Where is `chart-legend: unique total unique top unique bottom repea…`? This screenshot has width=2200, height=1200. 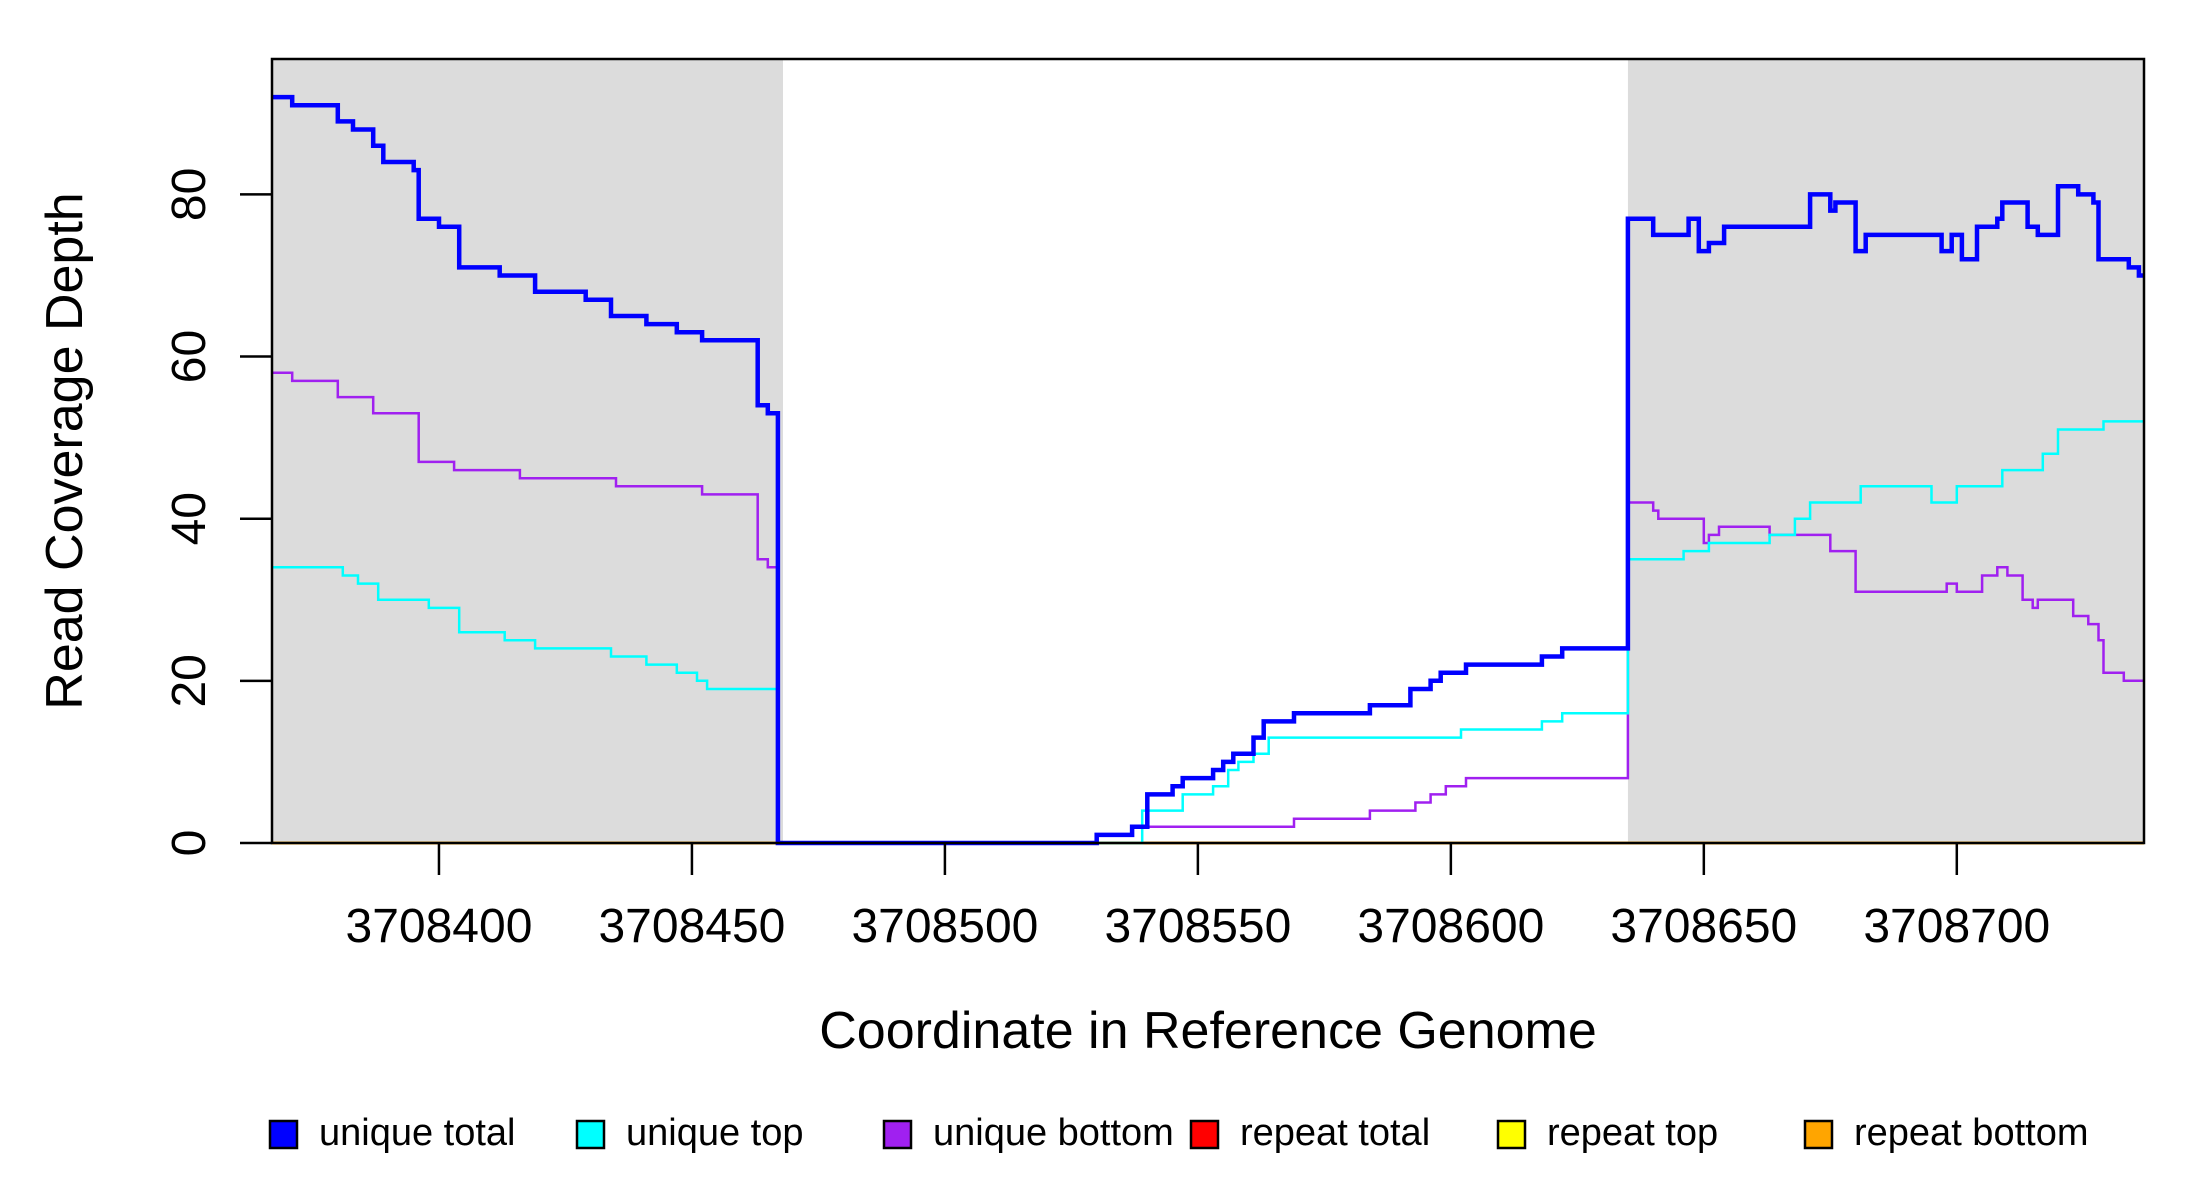
chart-legend: unique total unique top unique bottom repea… is located at coordinates (1178, 1133).